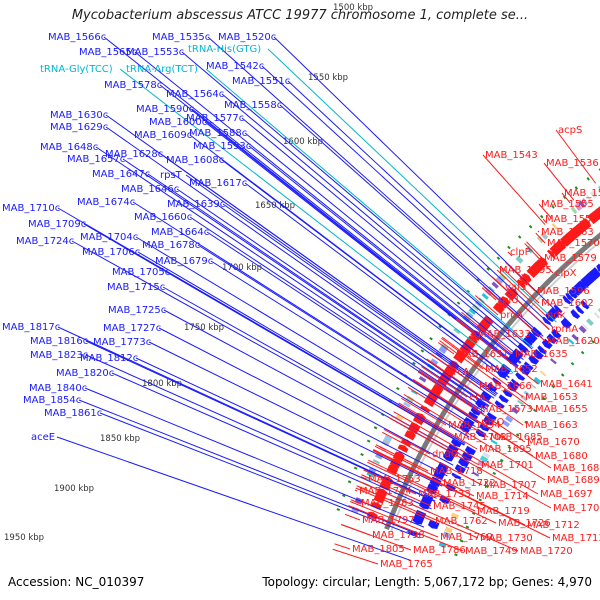  What do you see at coordinates (52, 400) in the screenshot?
I see `gene-label: MAB_1854c` at bounding box center [52, 400].